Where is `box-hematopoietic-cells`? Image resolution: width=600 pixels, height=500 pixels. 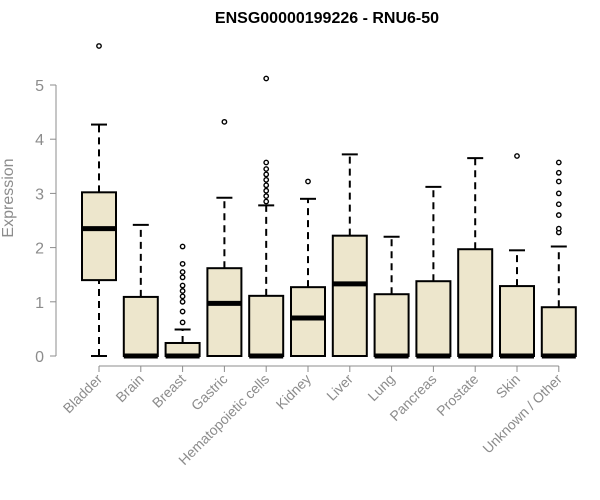 box-hematopoietic-cells is located at coordinates (266, 217).